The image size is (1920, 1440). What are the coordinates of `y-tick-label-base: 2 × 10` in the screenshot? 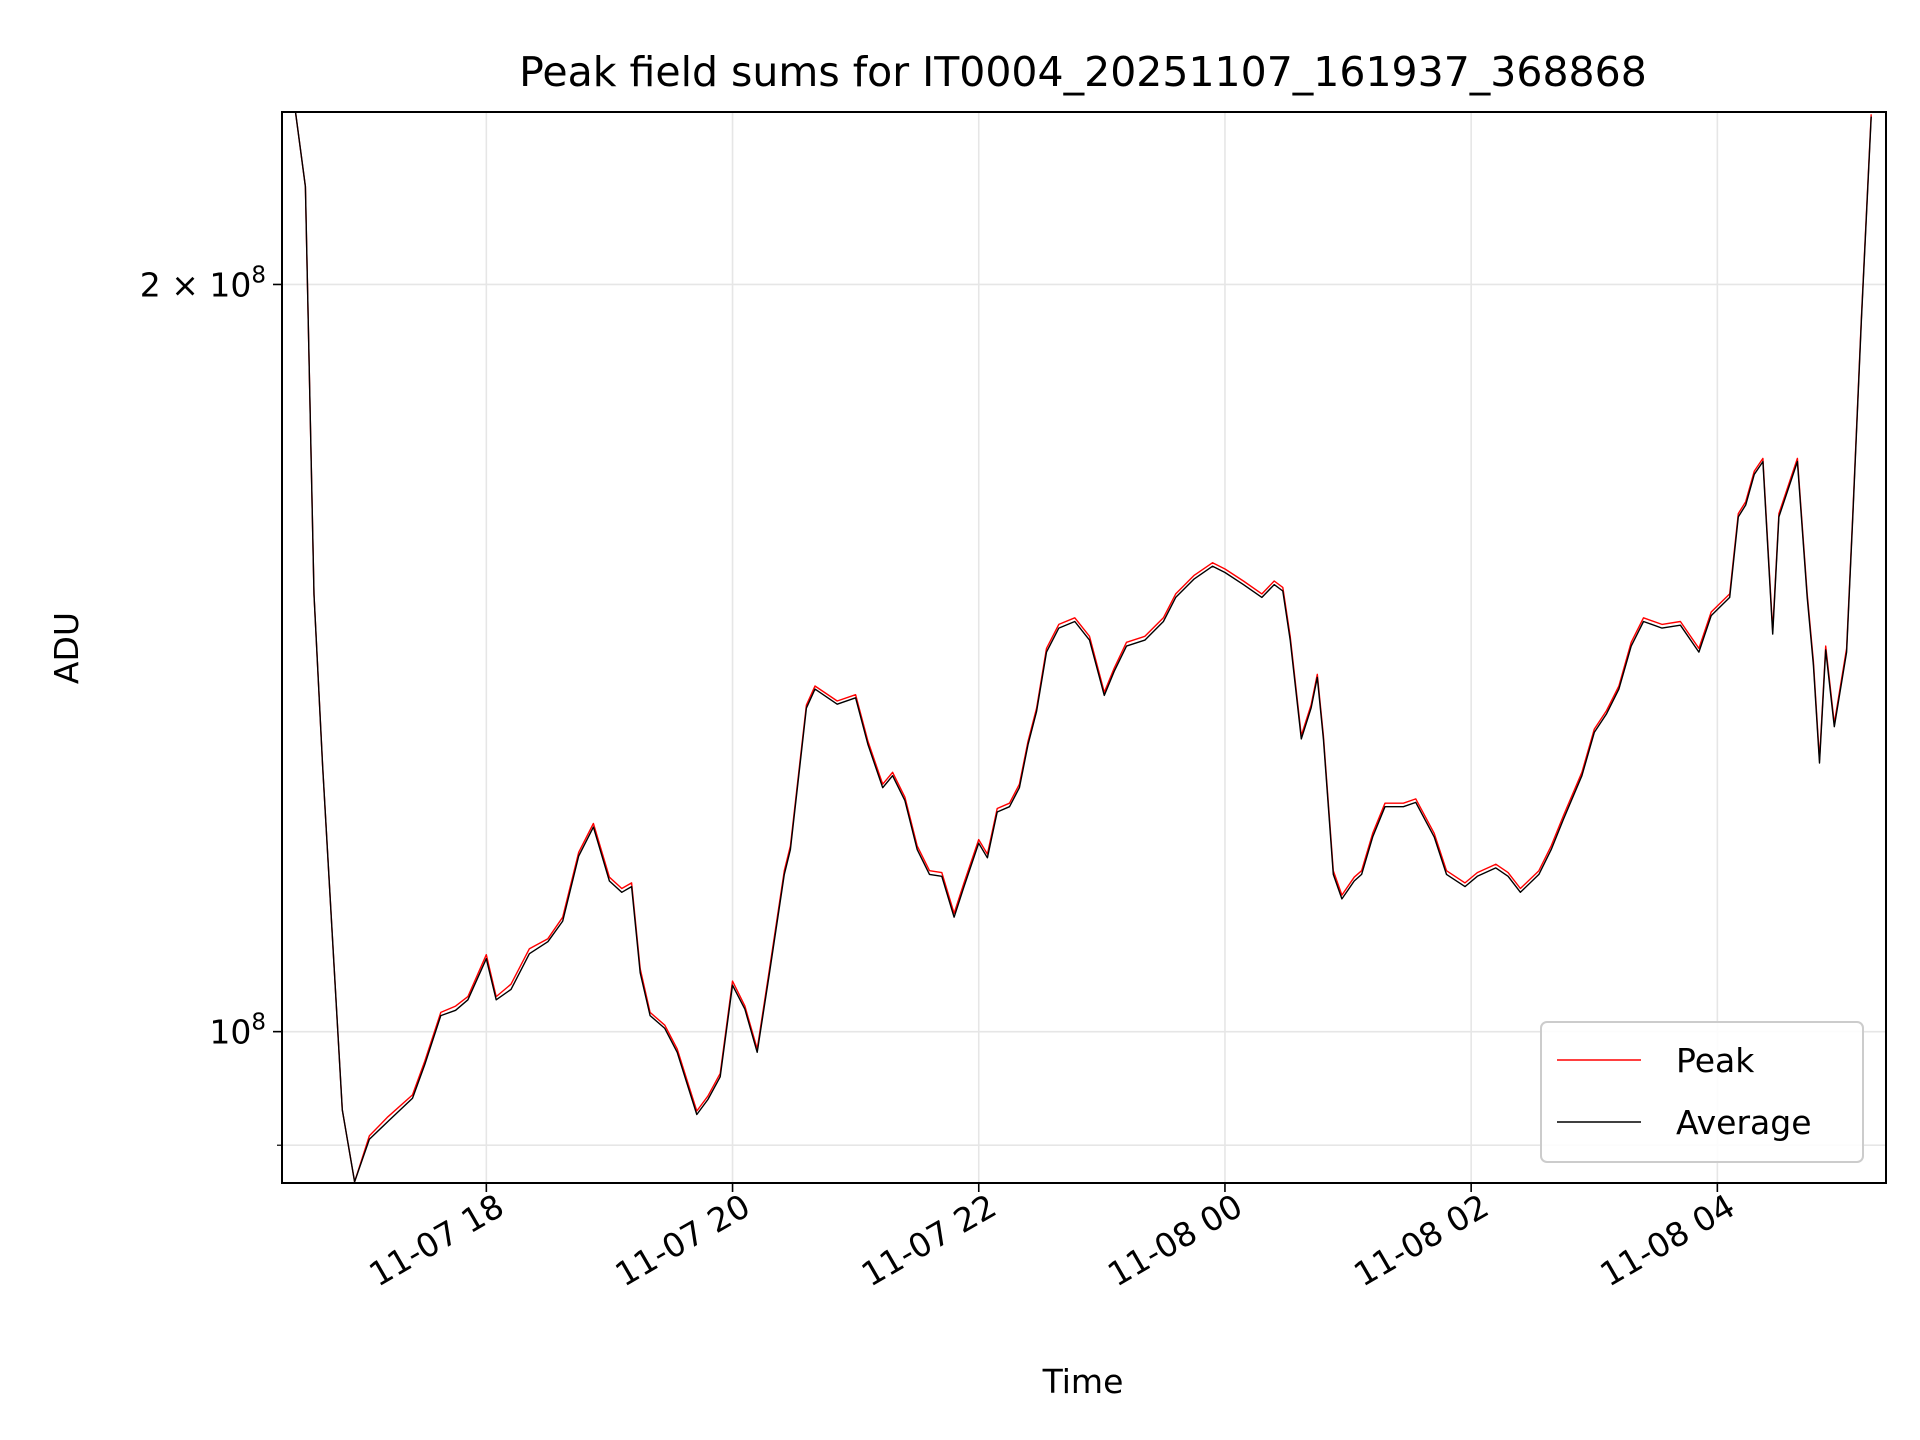 It's located at (196, 284).